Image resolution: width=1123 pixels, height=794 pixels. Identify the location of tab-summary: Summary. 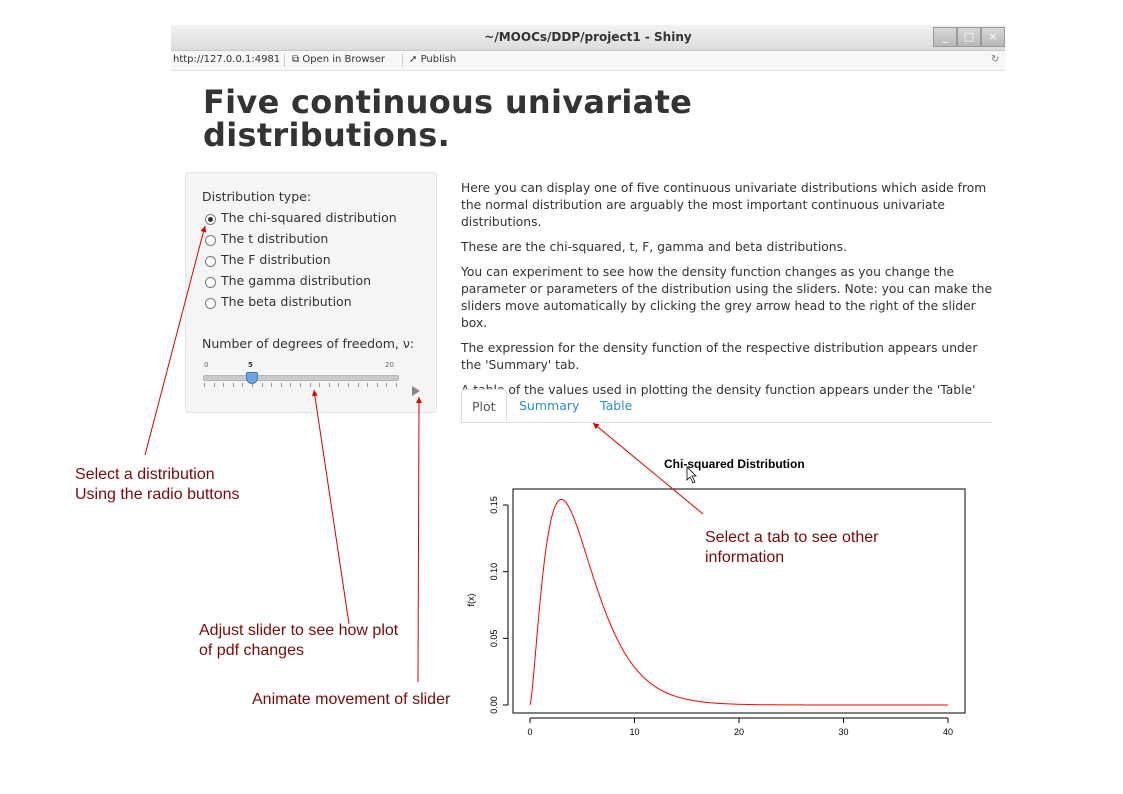
(549, 405).